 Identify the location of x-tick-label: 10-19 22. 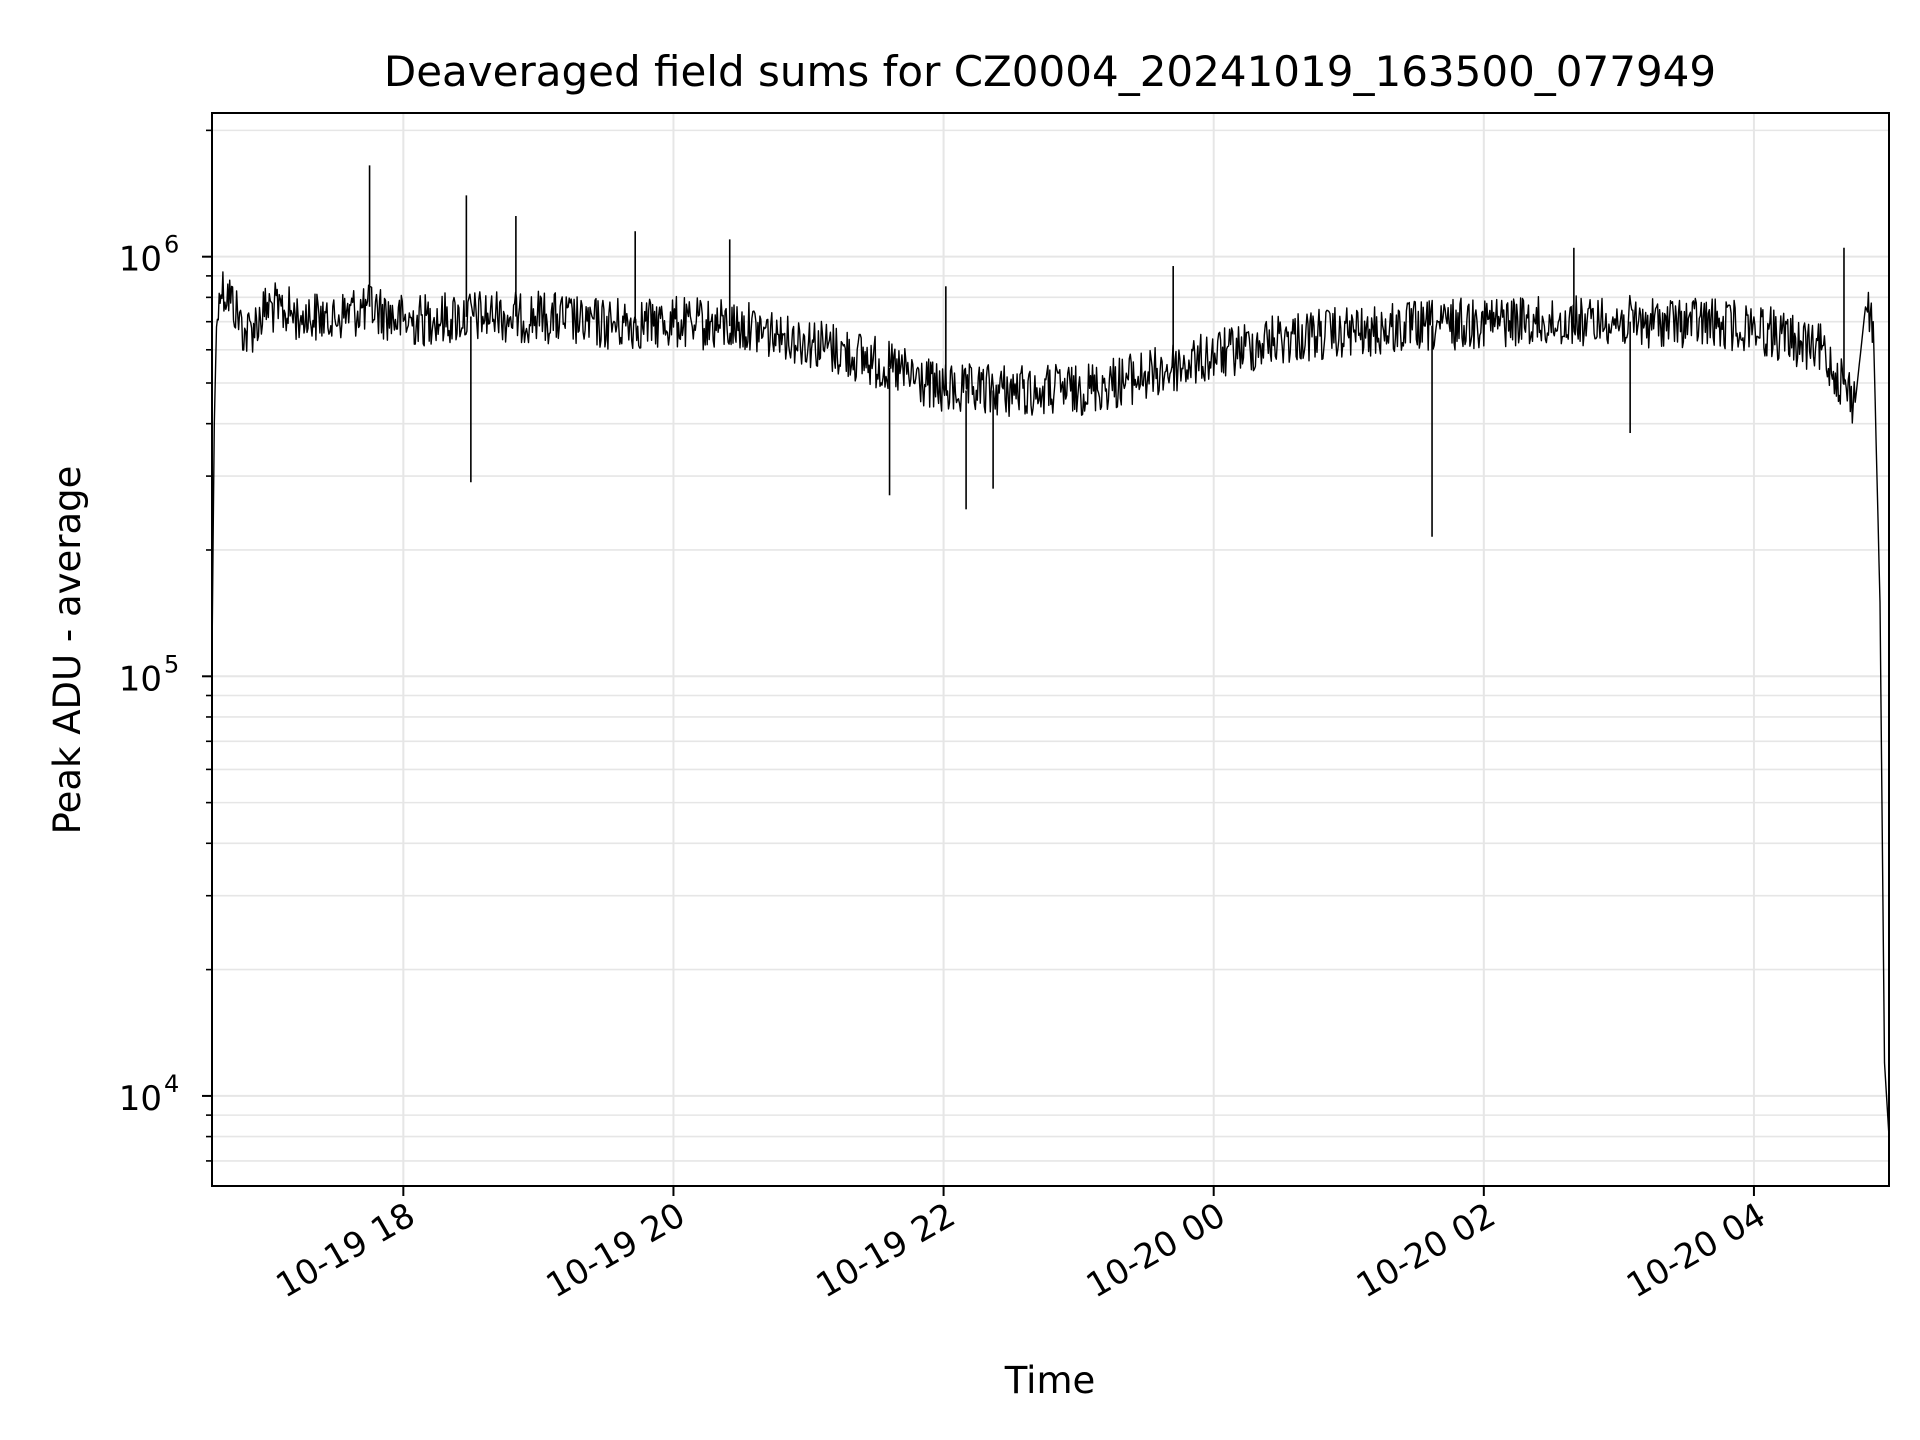
(886, 1250).